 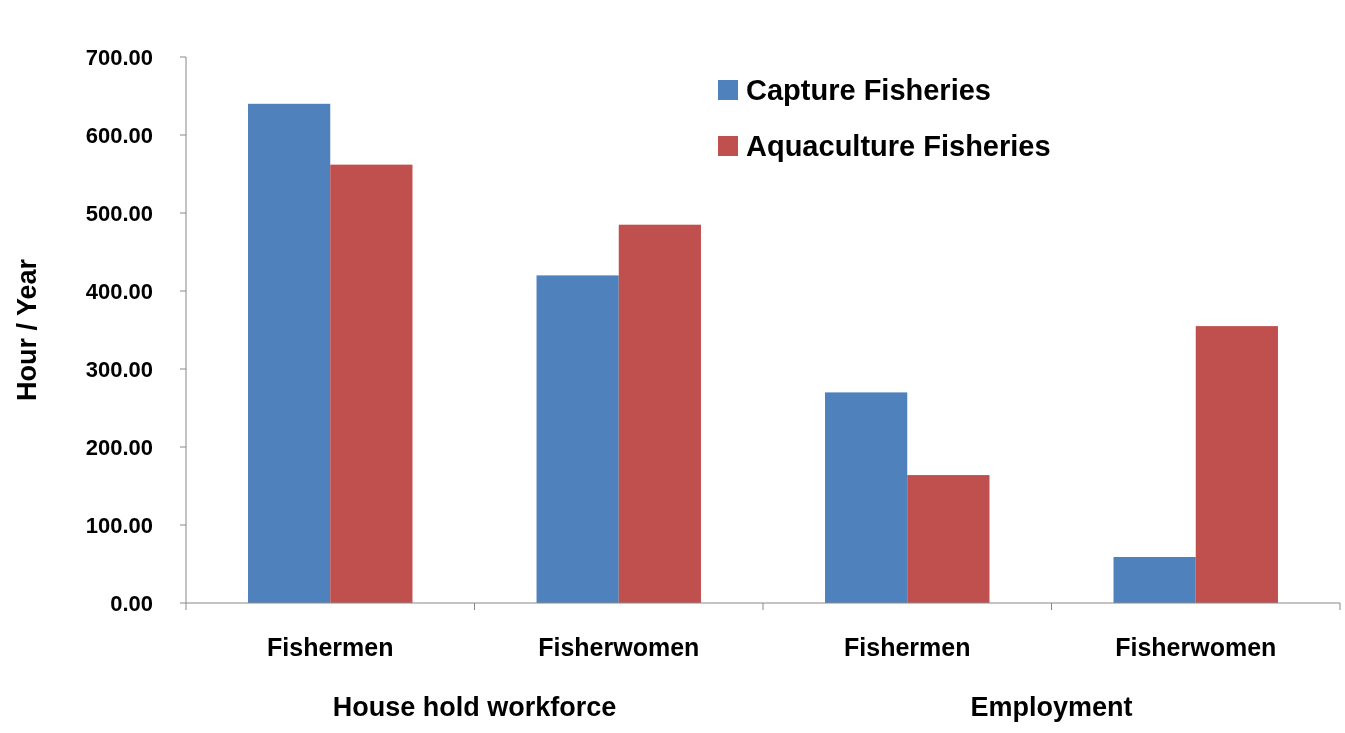 I want to click on y-tick-label: 500.00, so click(x=119, y=213).